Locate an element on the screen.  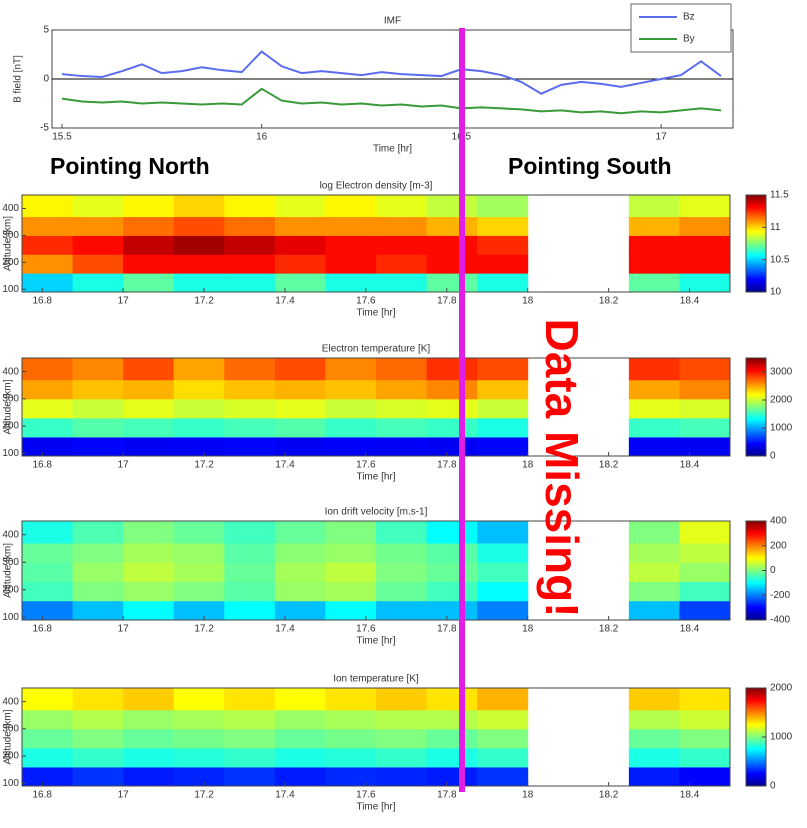
y-tick-label: 300 is located at coordinates (10, 235).